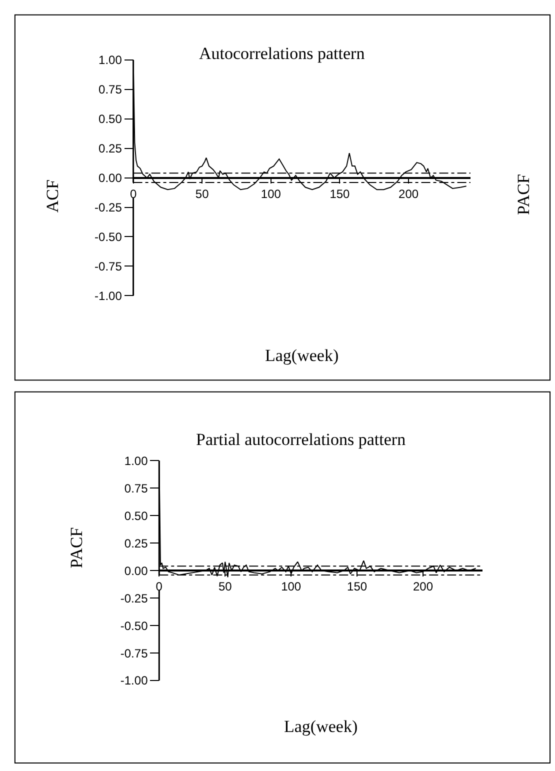  What do you see at coordinates (76, 547) in the screenshot?
I see `y-axis-title: PACF` at bounding box center [76, 547].